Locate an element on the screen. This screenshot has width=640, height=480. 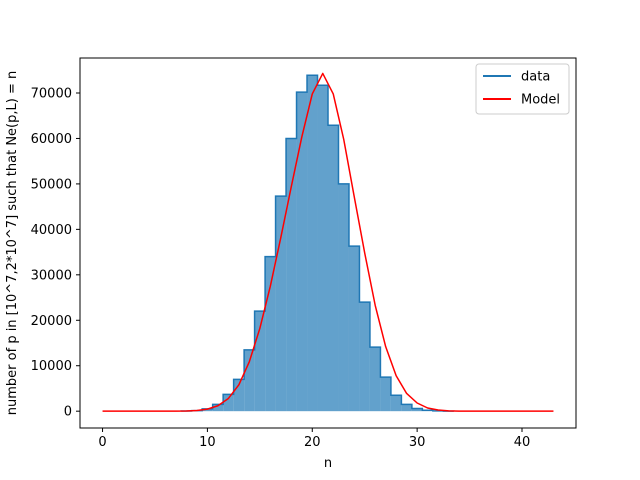
x-axis-label: n is located at coordinates (328, 463).